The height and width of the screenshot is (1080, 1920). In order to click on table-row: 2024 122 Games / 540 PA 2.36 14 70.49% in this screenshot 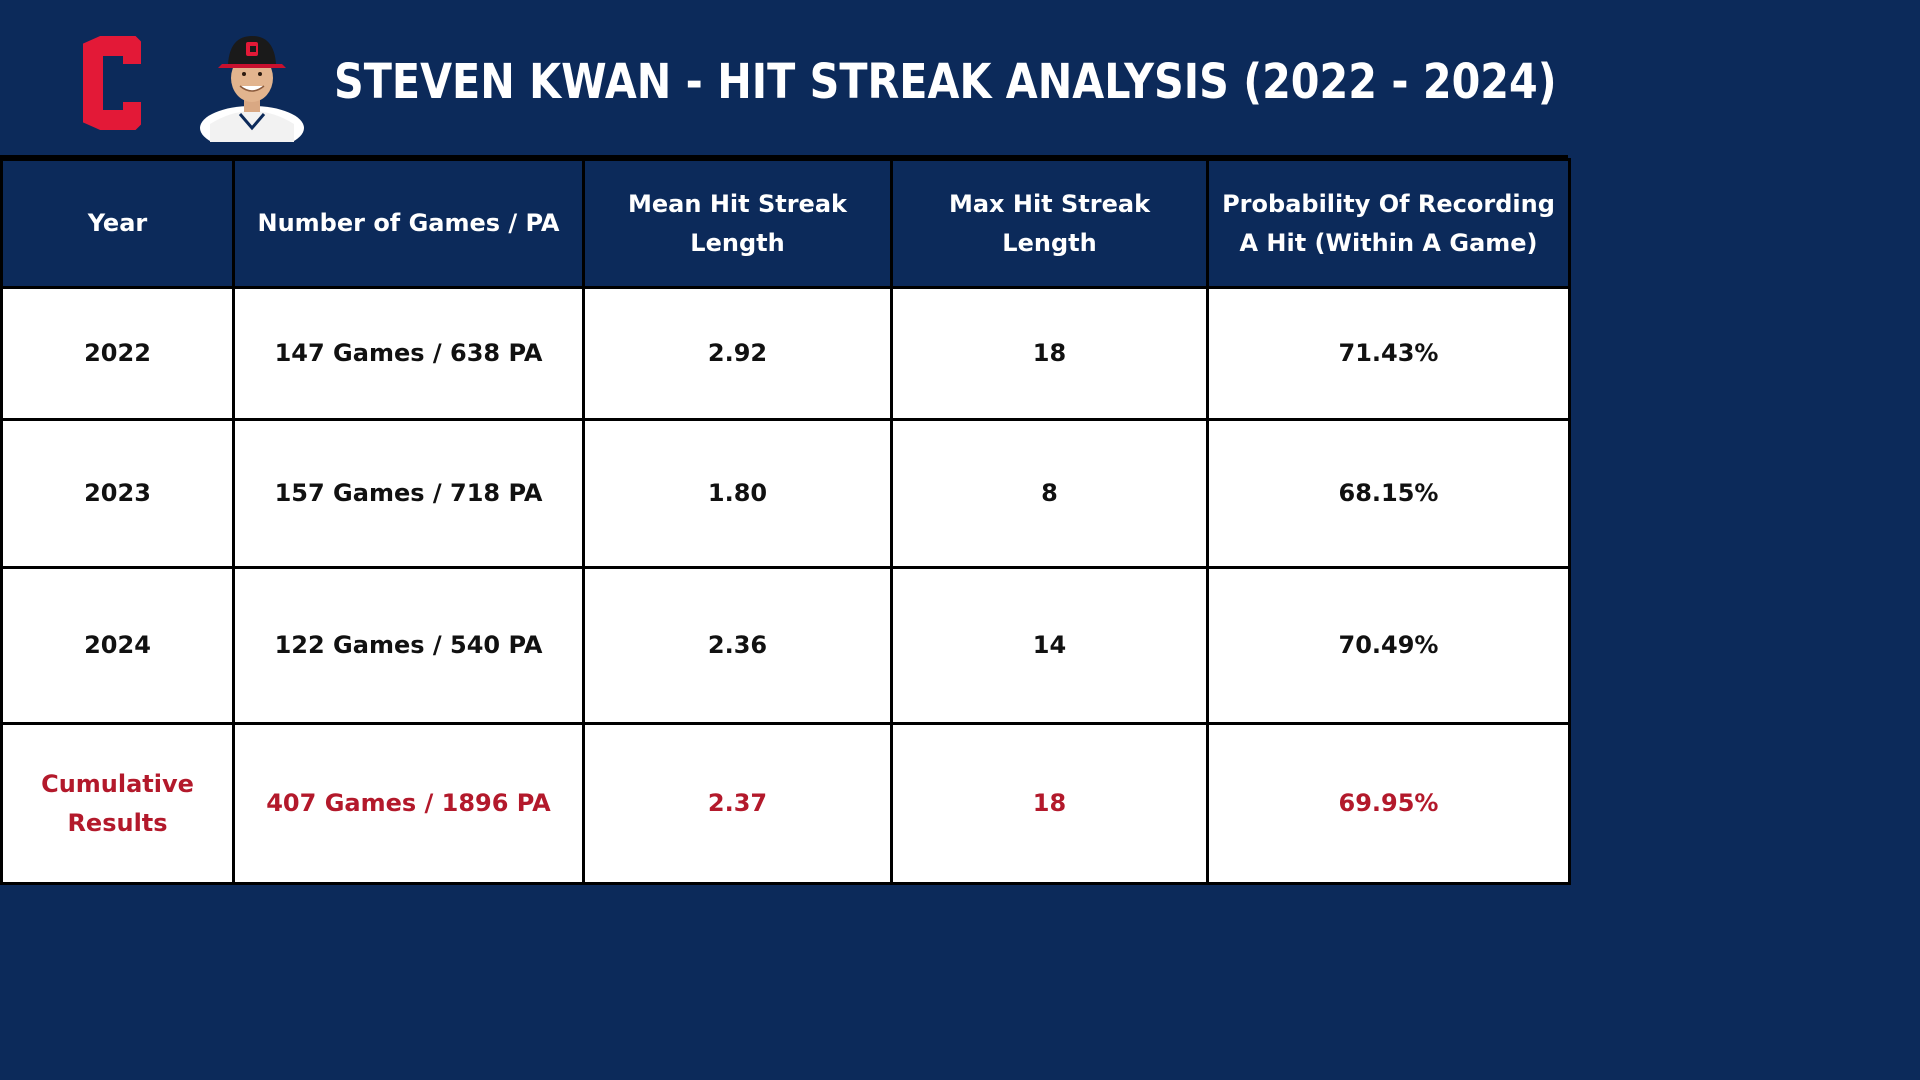, I will do `click(785, 645)`.